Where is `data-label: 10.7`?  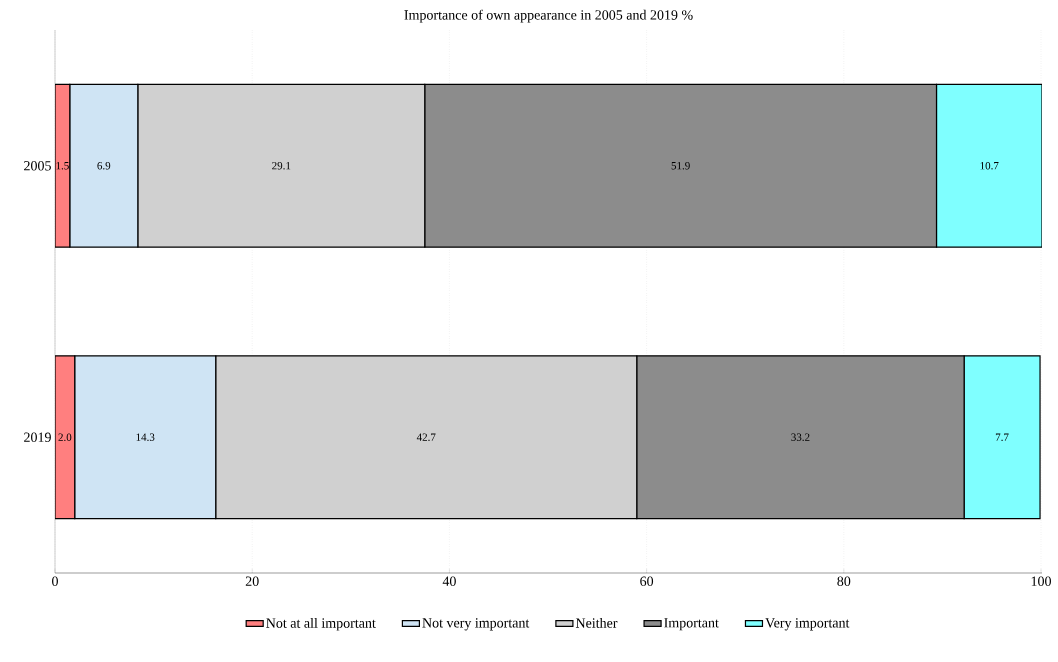 data-label: 10.7 is located at coordinates (989, 166).